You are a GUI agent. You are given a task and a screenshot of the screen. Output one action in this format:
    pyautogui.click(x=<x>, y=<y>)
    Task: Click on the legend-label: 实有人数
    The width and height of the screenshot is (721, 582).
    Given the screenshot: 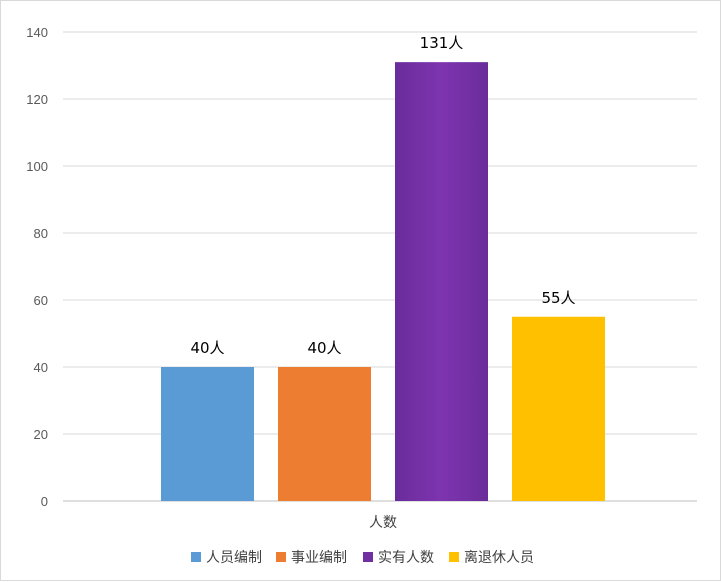 What is the action you would take?
    pyautogui.click(x=406, y=558)
    